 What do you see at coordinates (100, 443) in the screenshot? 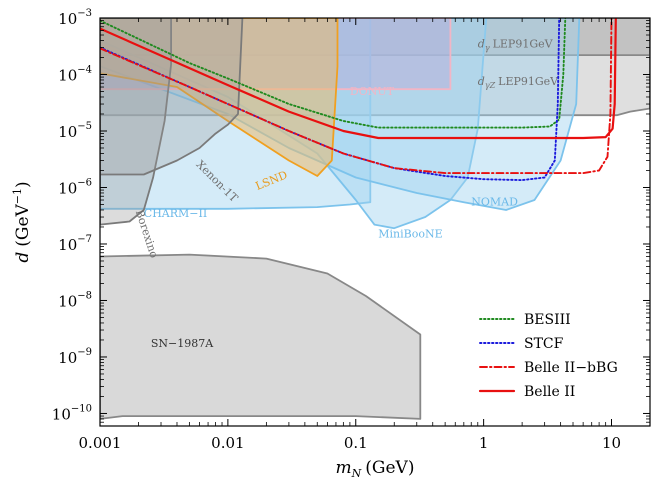
I see `x-tick-label: 0.001` at bounding box center [100, 443].